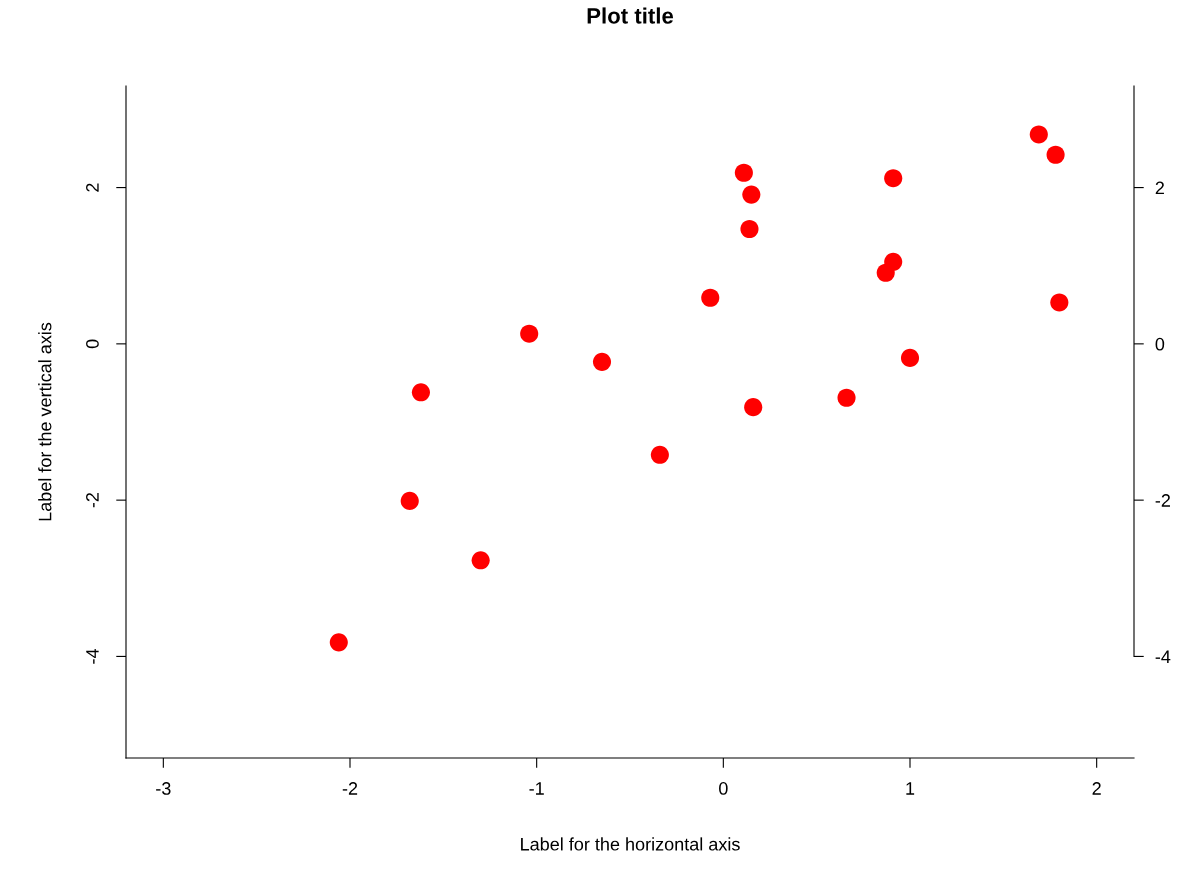  What do you see at coordinates (1096, 788) in the screenshot?
I see `x-tick-label: 2` at bounding box center [1096, 788].